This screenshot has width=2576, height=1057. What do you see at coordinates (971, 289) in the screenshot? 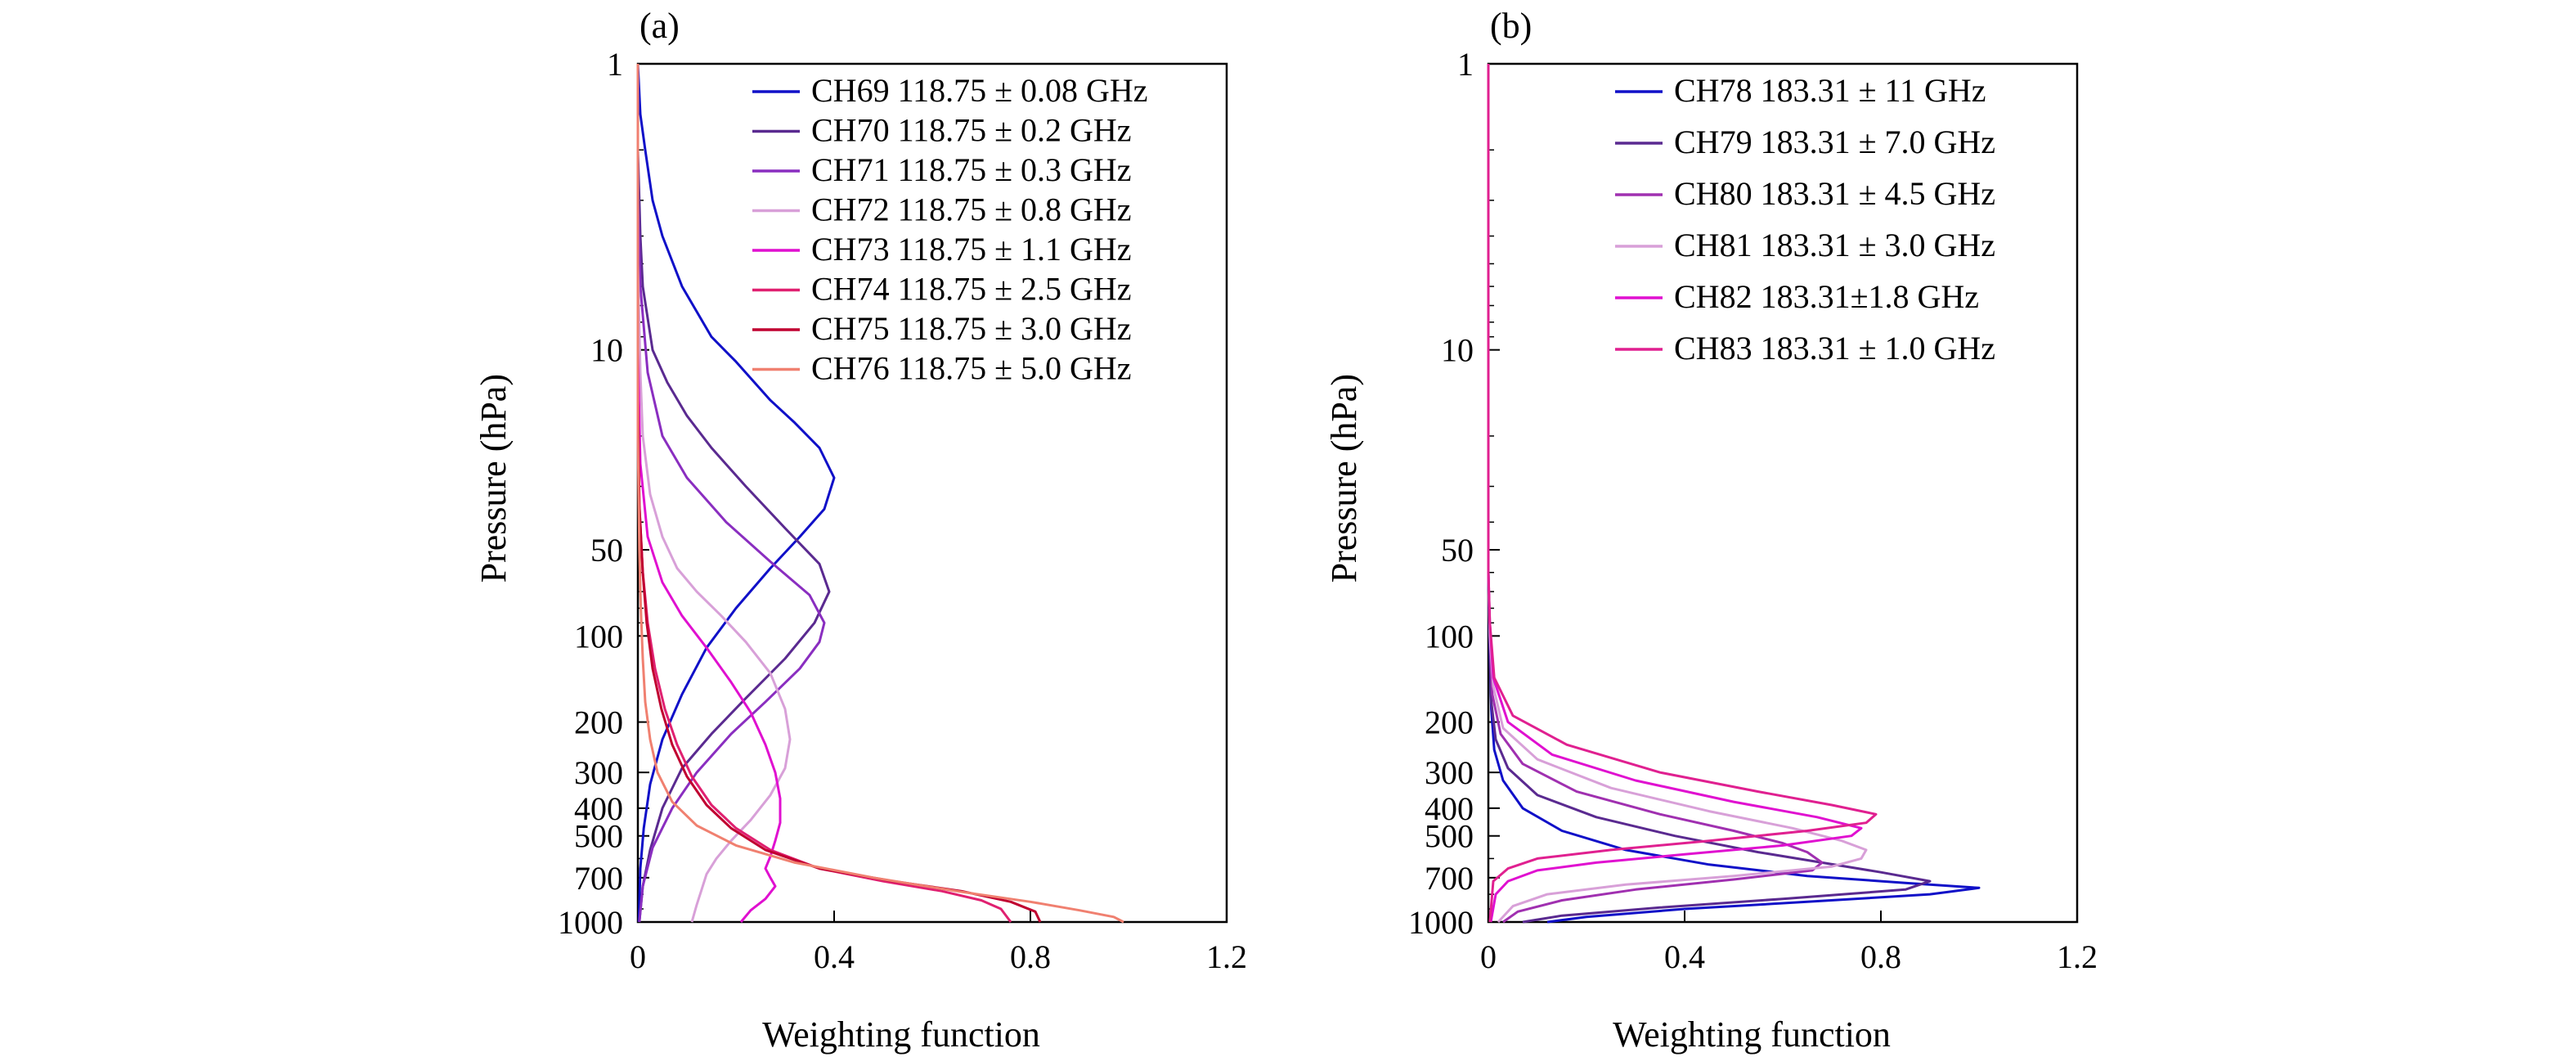
I see `legend-entry: CH74 118.75 ± 2.5 GHz` at bounding box center [971, 289].